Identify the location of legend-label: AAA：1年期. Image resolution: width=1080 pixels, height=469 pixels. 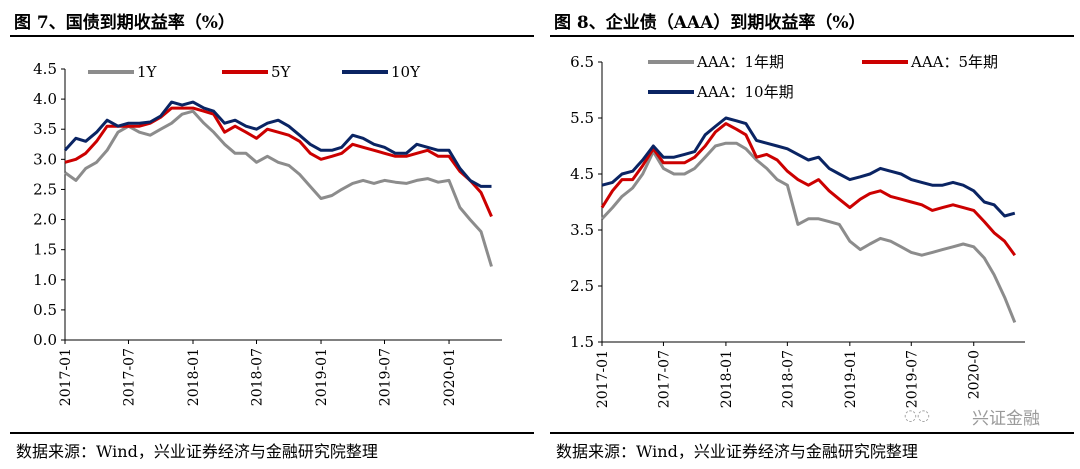
(740, 62).